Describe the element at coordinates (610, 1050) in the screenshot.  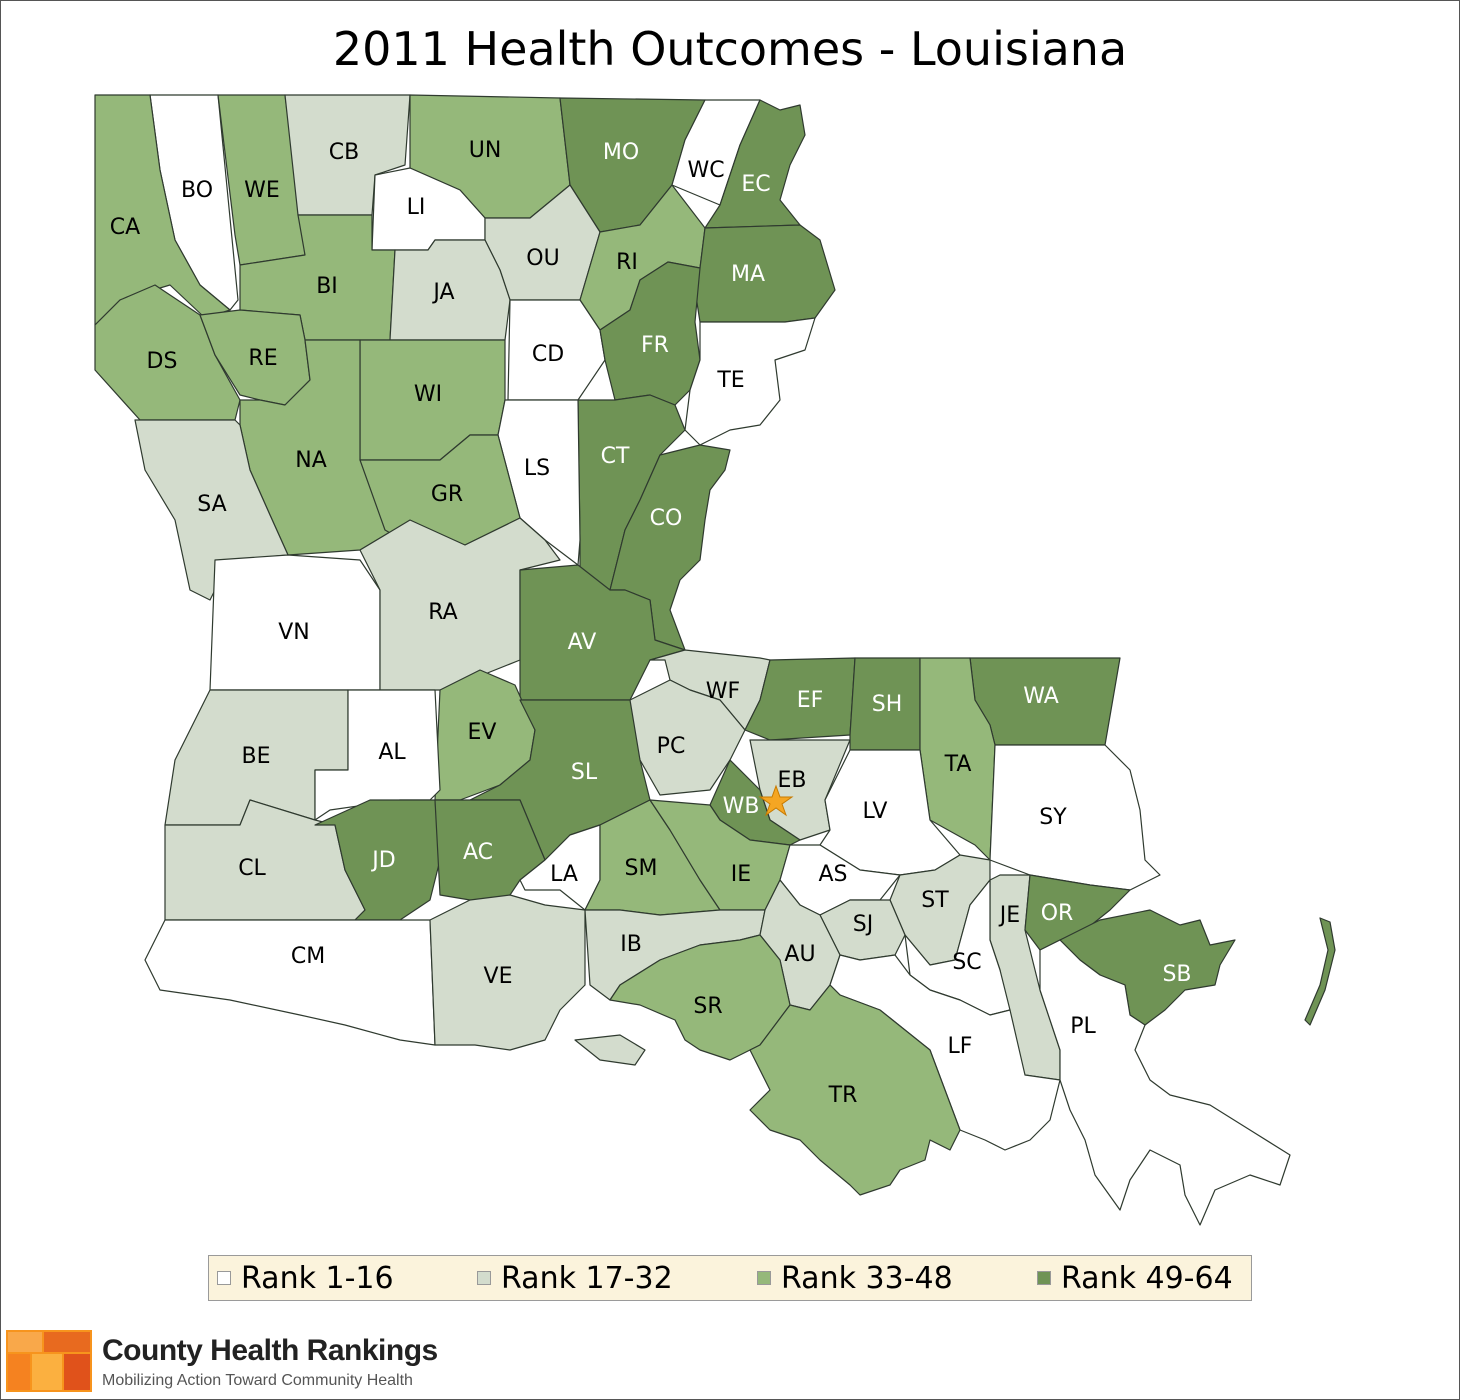
I see `marsh-island` at that location.